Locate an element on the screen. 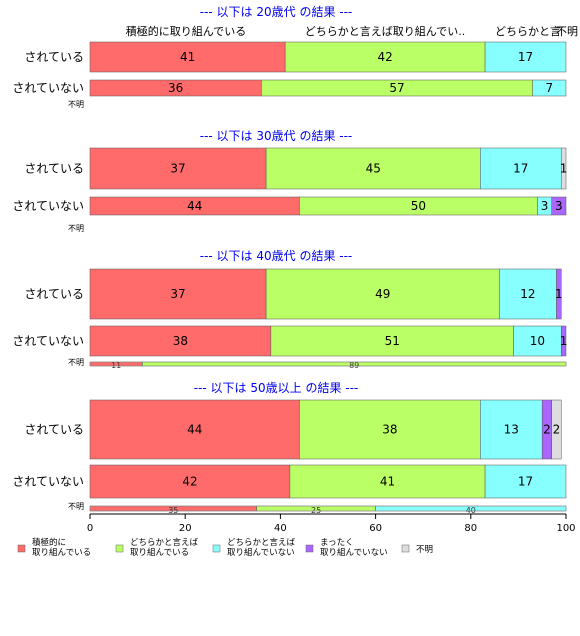  value-label-0-1-2: 7 is located at coordinates (550, 88).